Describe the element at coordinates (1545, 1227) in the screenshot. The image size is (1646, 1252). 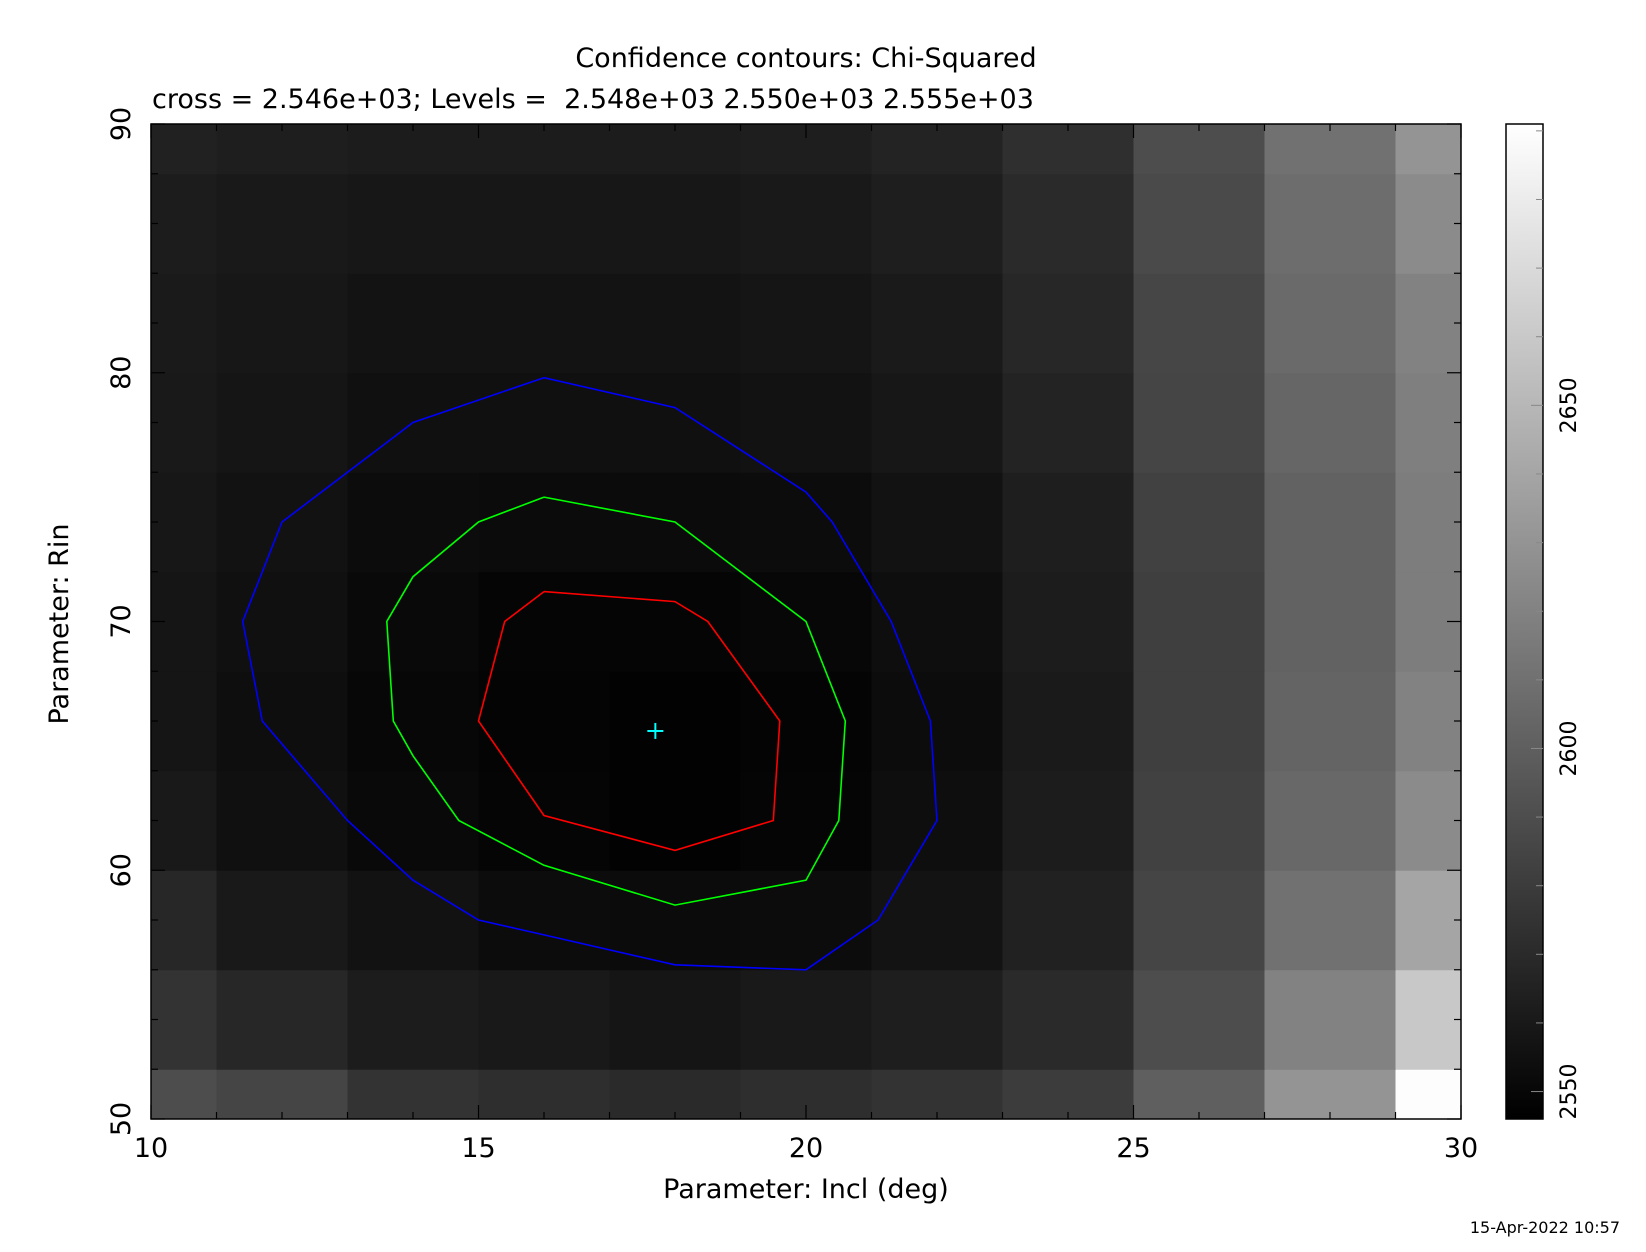
I see `timestamp: 15-Apr-2022 10:57` at that location.